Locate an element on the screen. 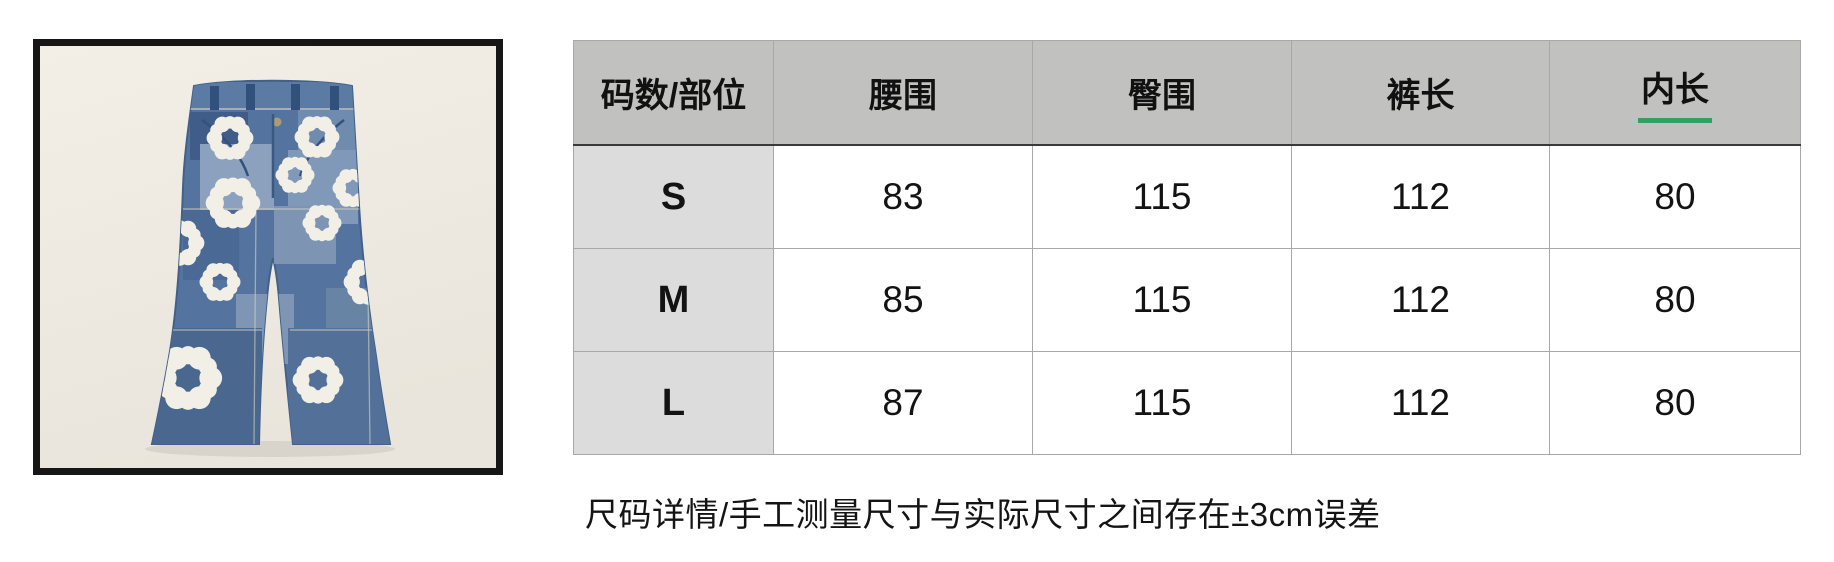  header-cell-waist: 腰围 is located at coordinates (903, 93).